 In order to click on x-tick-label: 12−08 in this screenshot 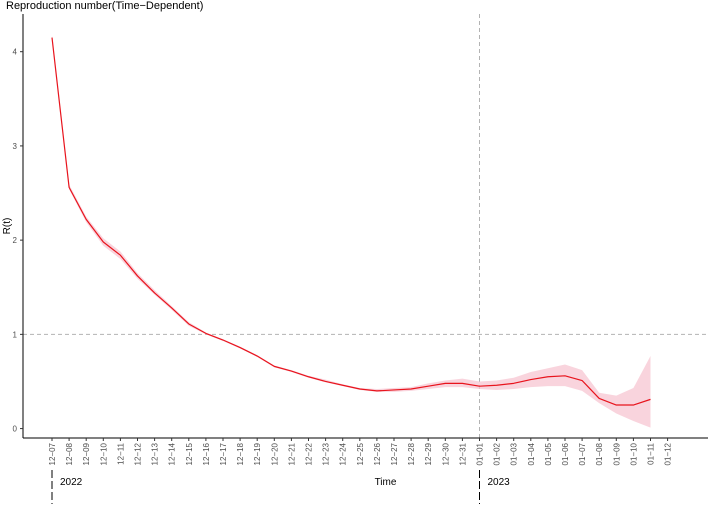, I will do `click(69, 453)`.